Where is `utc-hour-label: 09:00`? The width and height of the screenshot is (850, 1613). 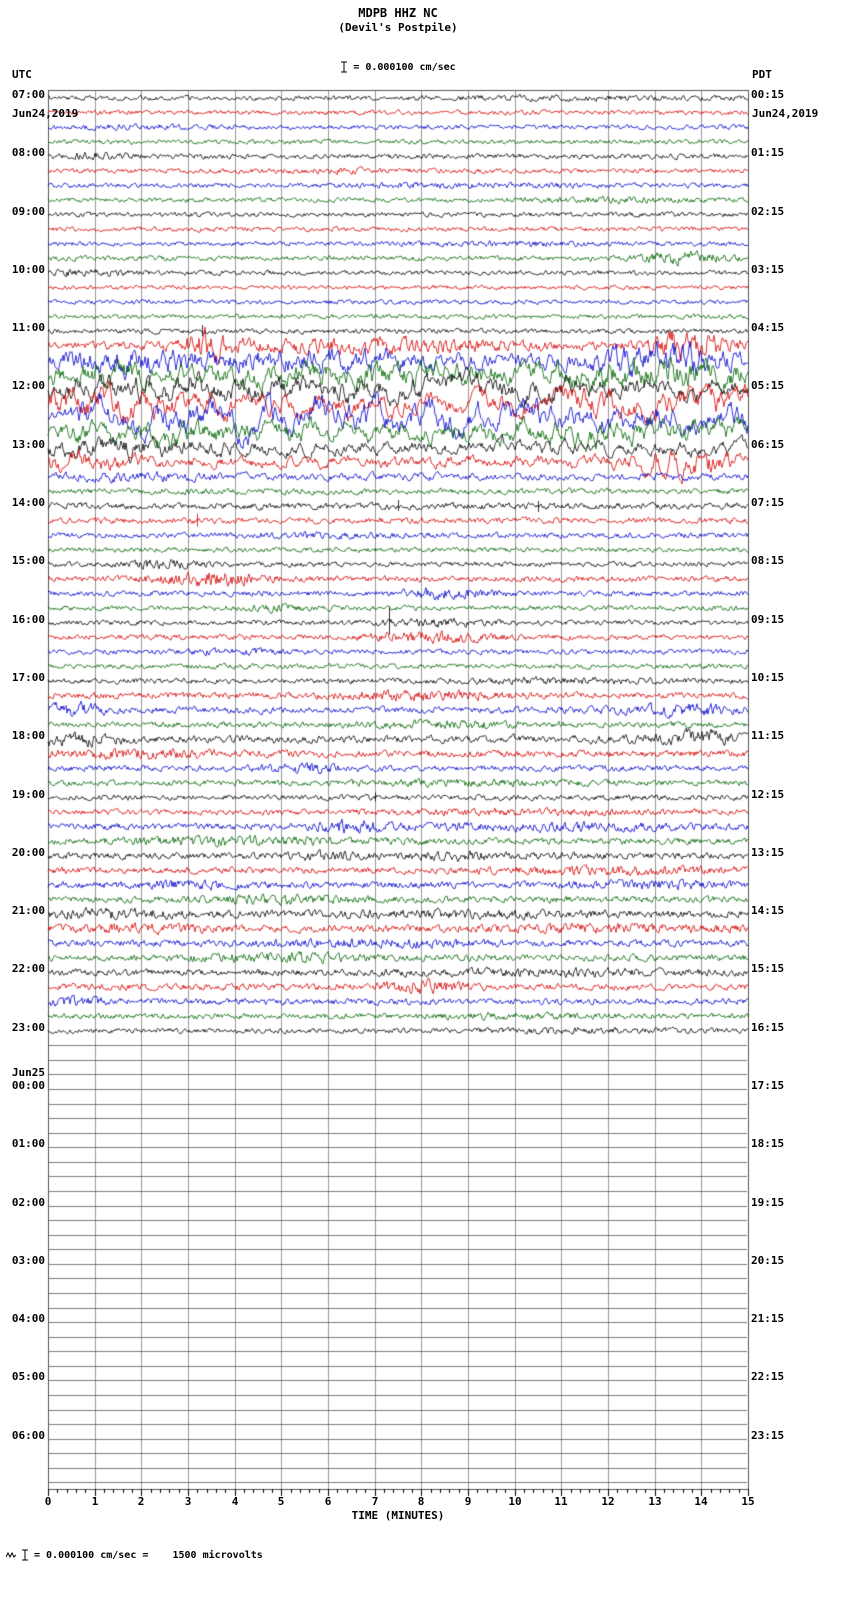
utc-hour-label: 09:00 is located at coordinates (28, 211).